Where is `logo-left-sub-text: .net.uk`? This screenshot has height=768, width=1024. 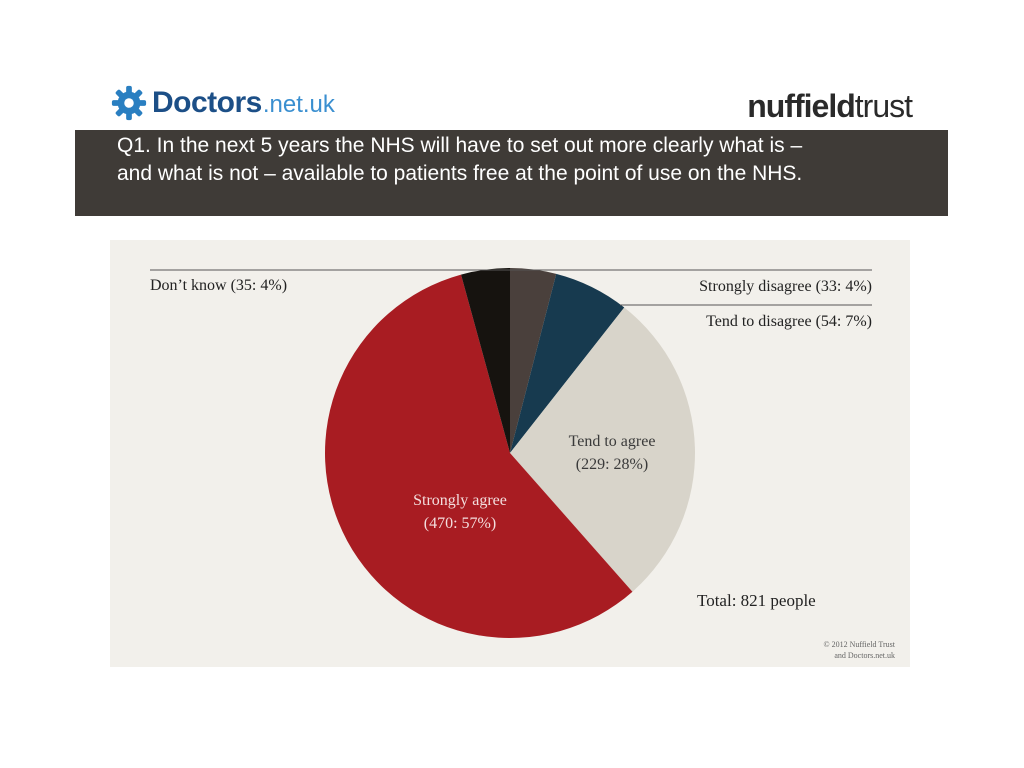
logo-left-sub-text: .net.uk is located at coordinates (298, 104).